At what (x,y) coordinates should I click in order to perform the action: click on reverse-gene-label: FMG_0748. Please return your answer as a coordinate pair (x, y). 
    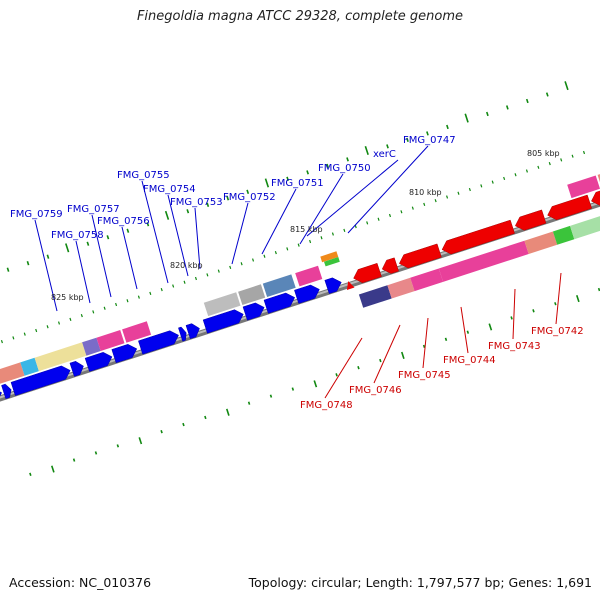
    Looking at the image, I should click on (326, 405).